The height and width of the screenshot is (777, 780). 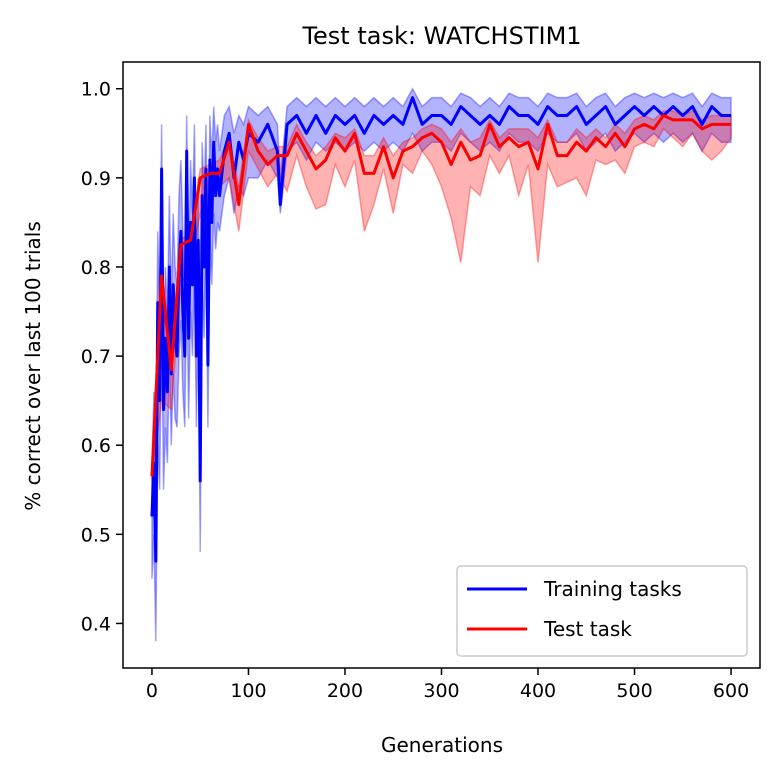 What do you see at coordinates (96, 357) in the screenshot?
I see `y-tick-label: 0.7` at bounding box center [96, 357].